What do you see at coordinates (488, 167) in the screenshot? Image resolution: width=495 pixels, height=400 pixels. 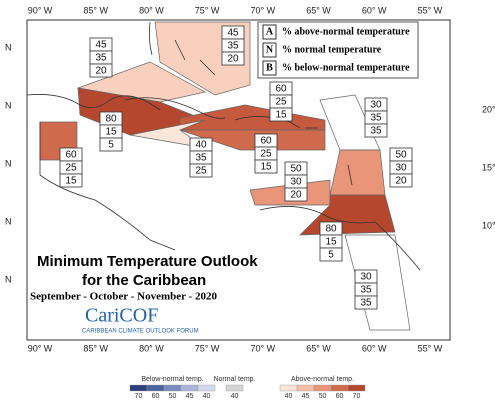 I see `lat-label: 15°` at bounding box center [488, 167].